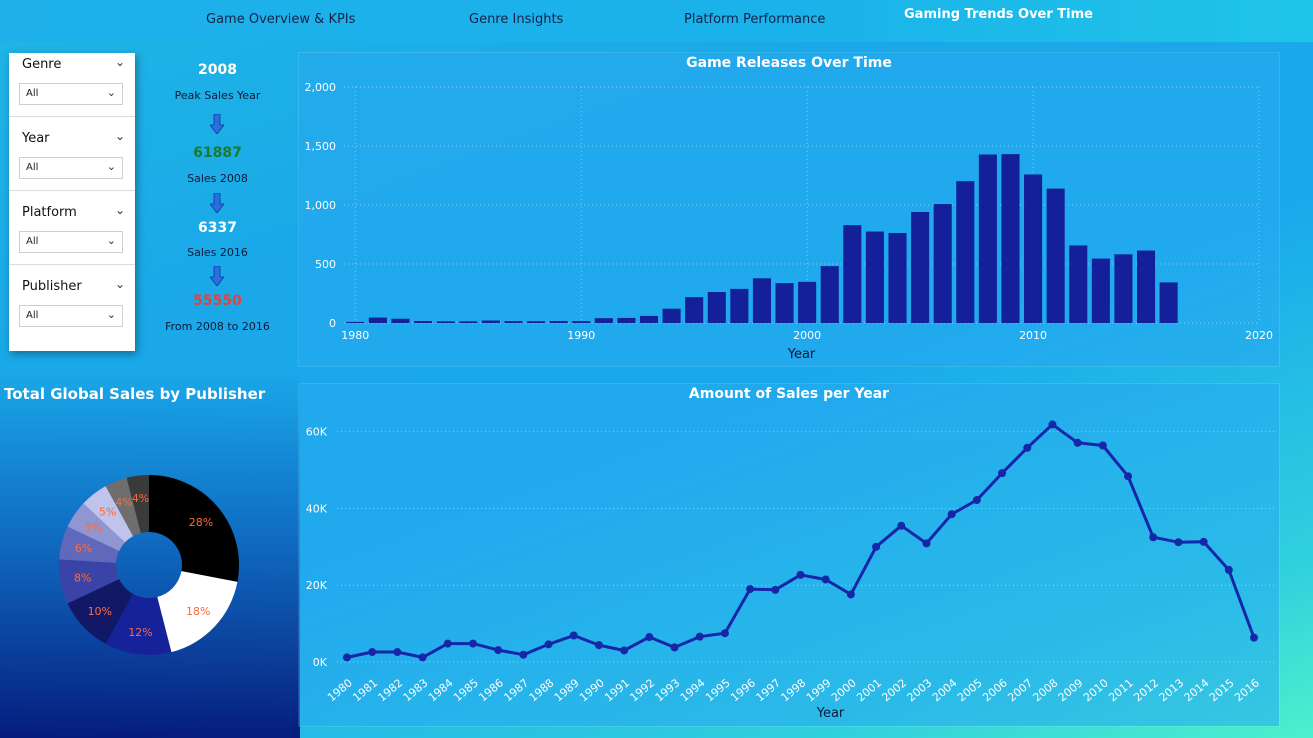 The image size is (1313, 738). Describe the element at coordinates (71, 316) in the screenshot. I see `publisher-dropdown: All ⌄` at that location.